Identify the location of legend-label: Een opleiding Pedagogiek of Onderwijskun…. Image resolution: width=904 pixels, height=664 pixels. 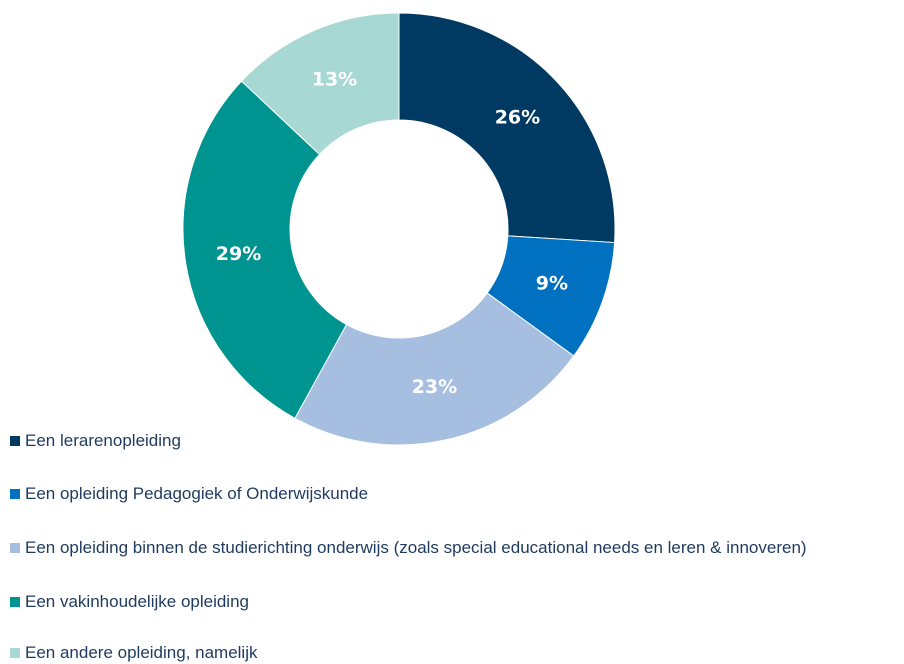
(197, 493).